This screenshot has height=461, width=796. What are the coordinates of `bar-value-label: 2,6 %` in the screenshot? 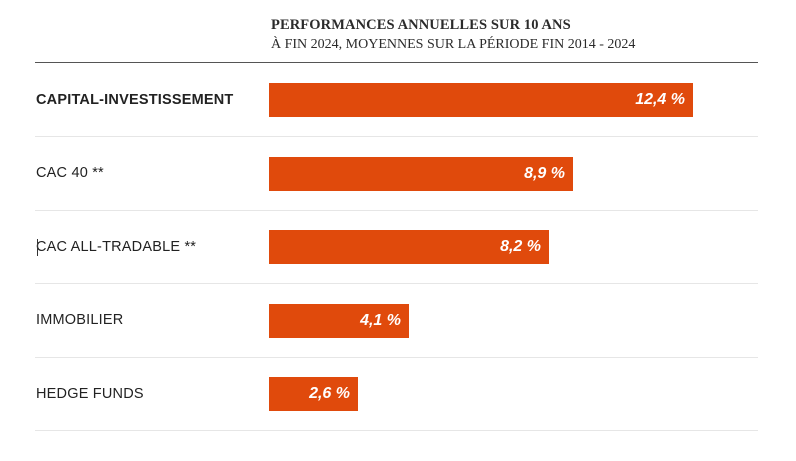 It's located at (329, 393).